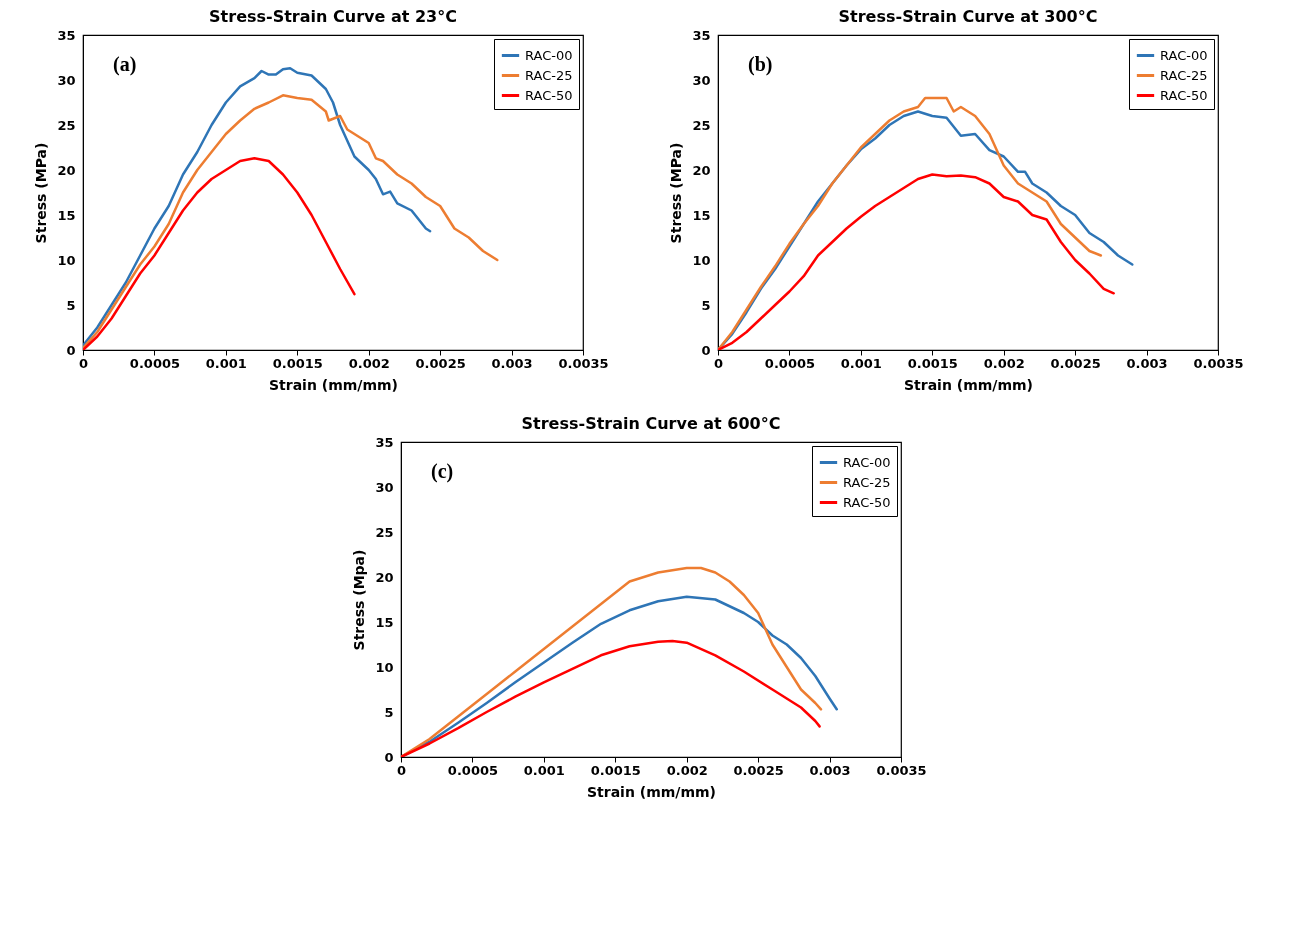 The width and height of the screenshot is (1289, 934). What do you see at coordinates (441, 471) in the screenshot?
I see `annotation: (c)` at bounding box center [441, 471].